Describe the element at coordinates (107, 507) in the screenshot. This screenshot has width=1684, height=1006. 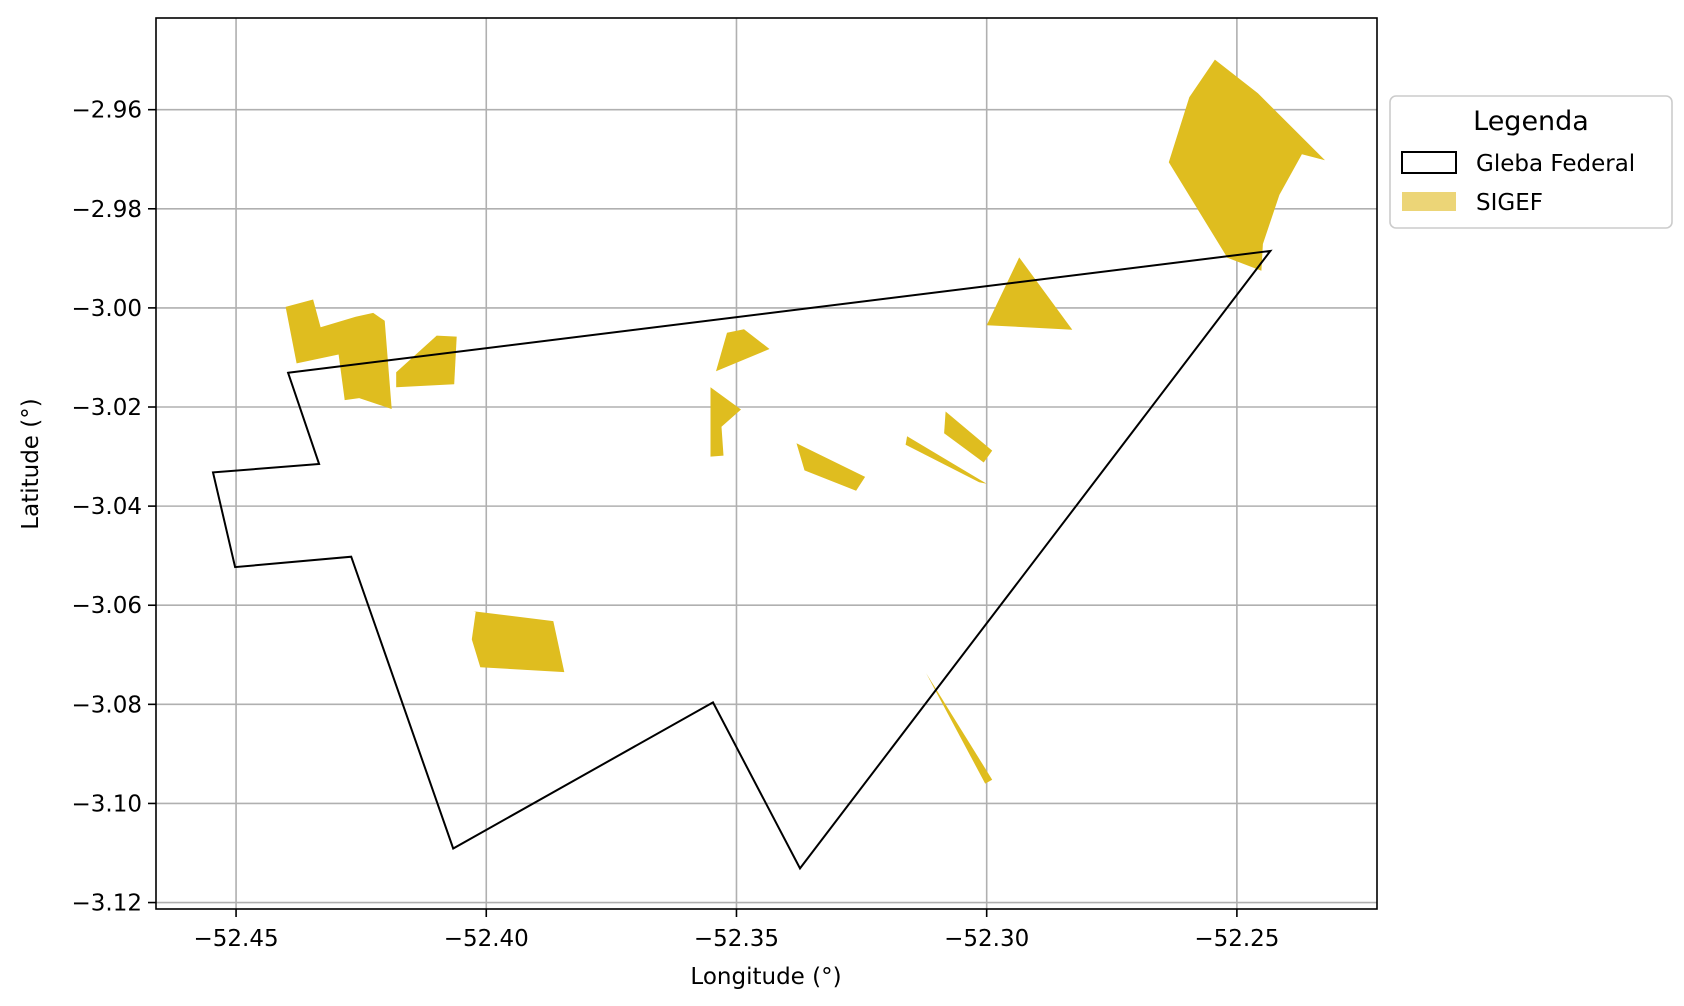
I see `y-tick-label: −3.04` at that location.